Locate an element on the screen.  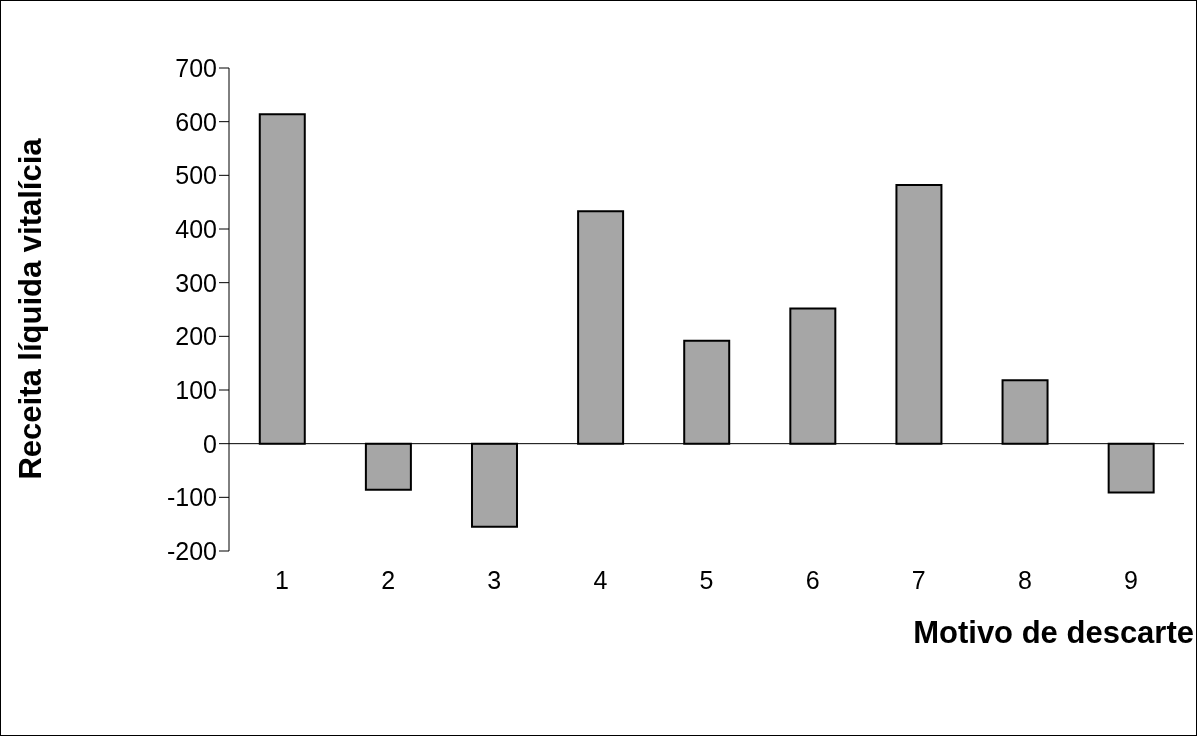
x-tick-label: 8 is located at coordinates (1024, 579).